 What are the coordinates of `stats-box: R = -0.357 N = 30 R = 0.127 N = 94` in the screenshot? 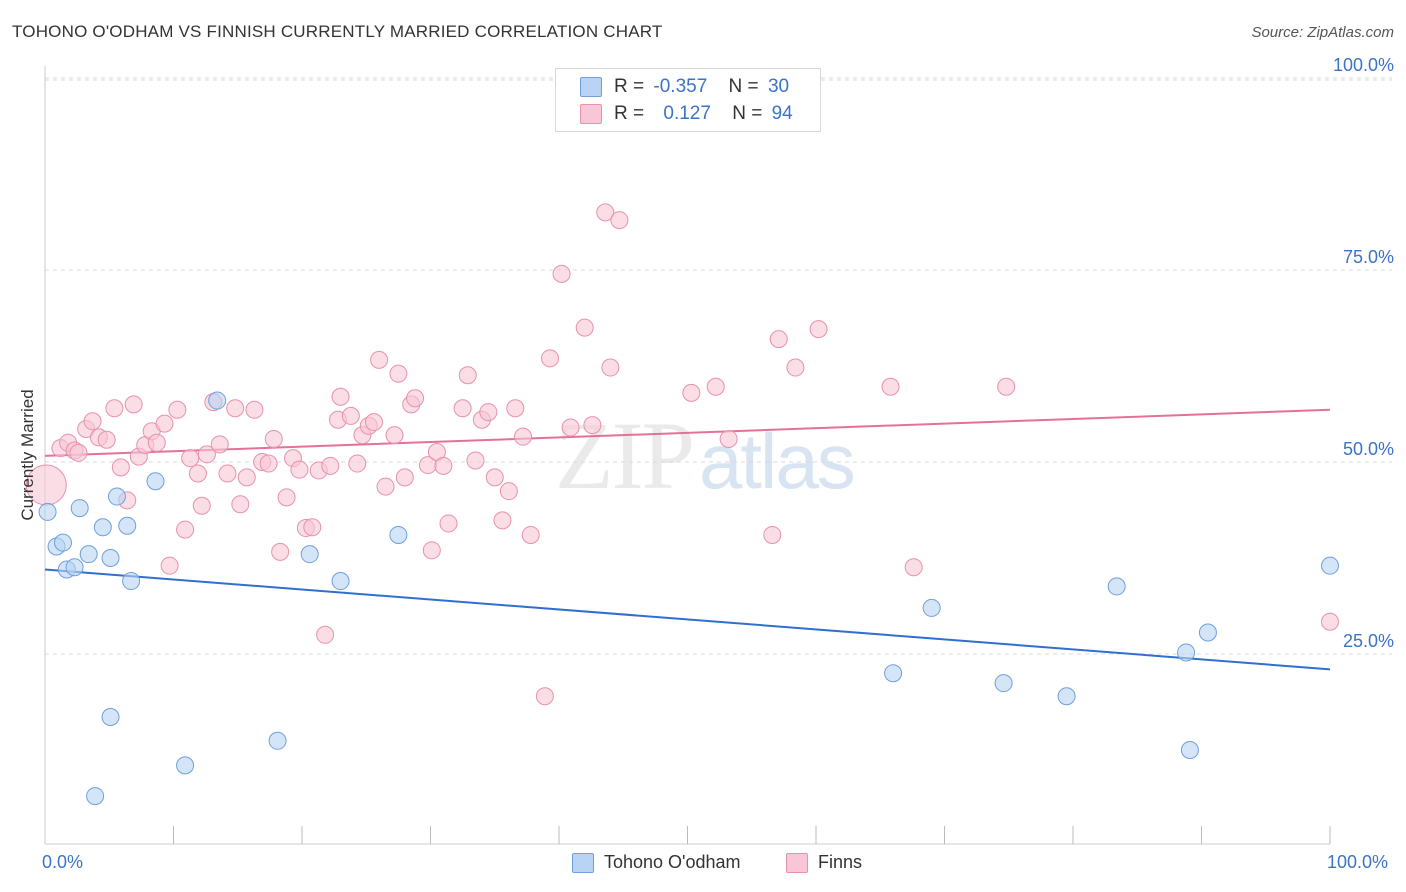 It's located at (688, 100).